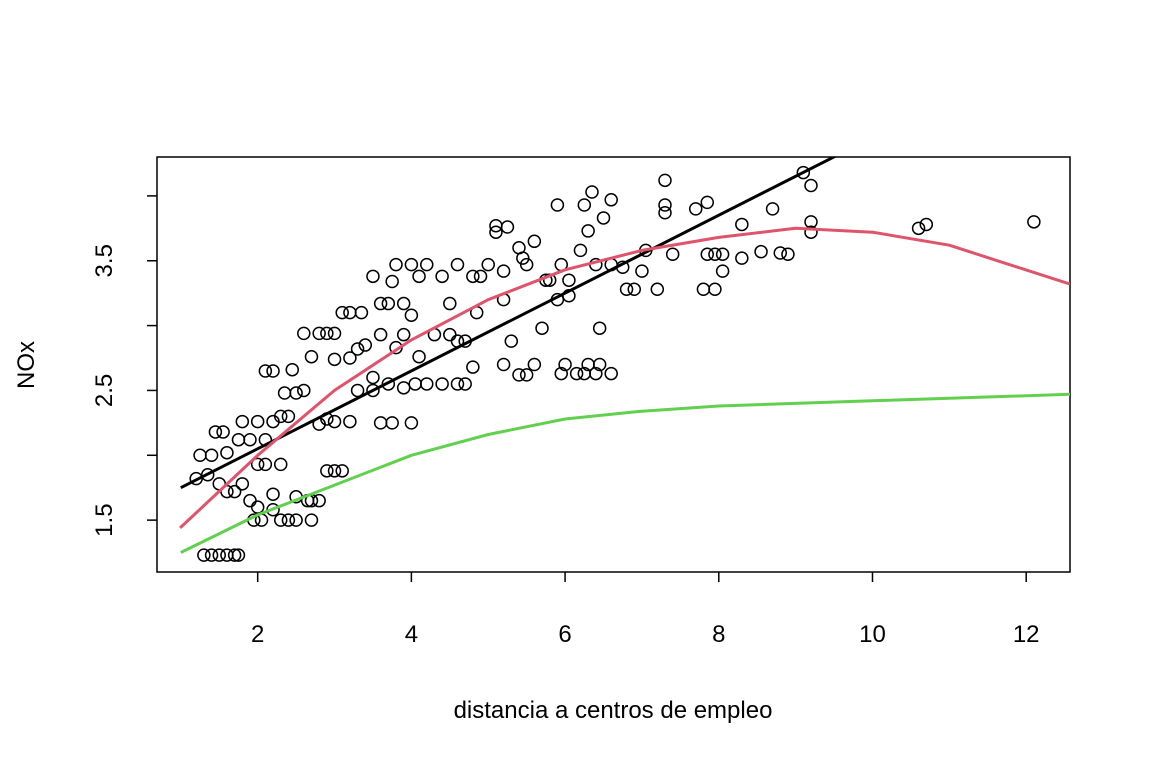 The height and width of the screenshot is (773, 1152). What do you see at coordinates (104, 390) in the screenshot?
I see `y-tick-label: 2.5` at bounding box center [104, 390].